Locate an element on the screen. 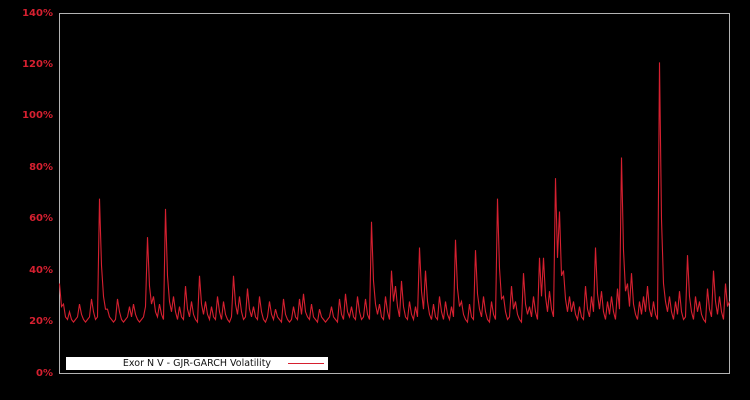  legend-line-sample-icon is located at coordinates (306, 363).